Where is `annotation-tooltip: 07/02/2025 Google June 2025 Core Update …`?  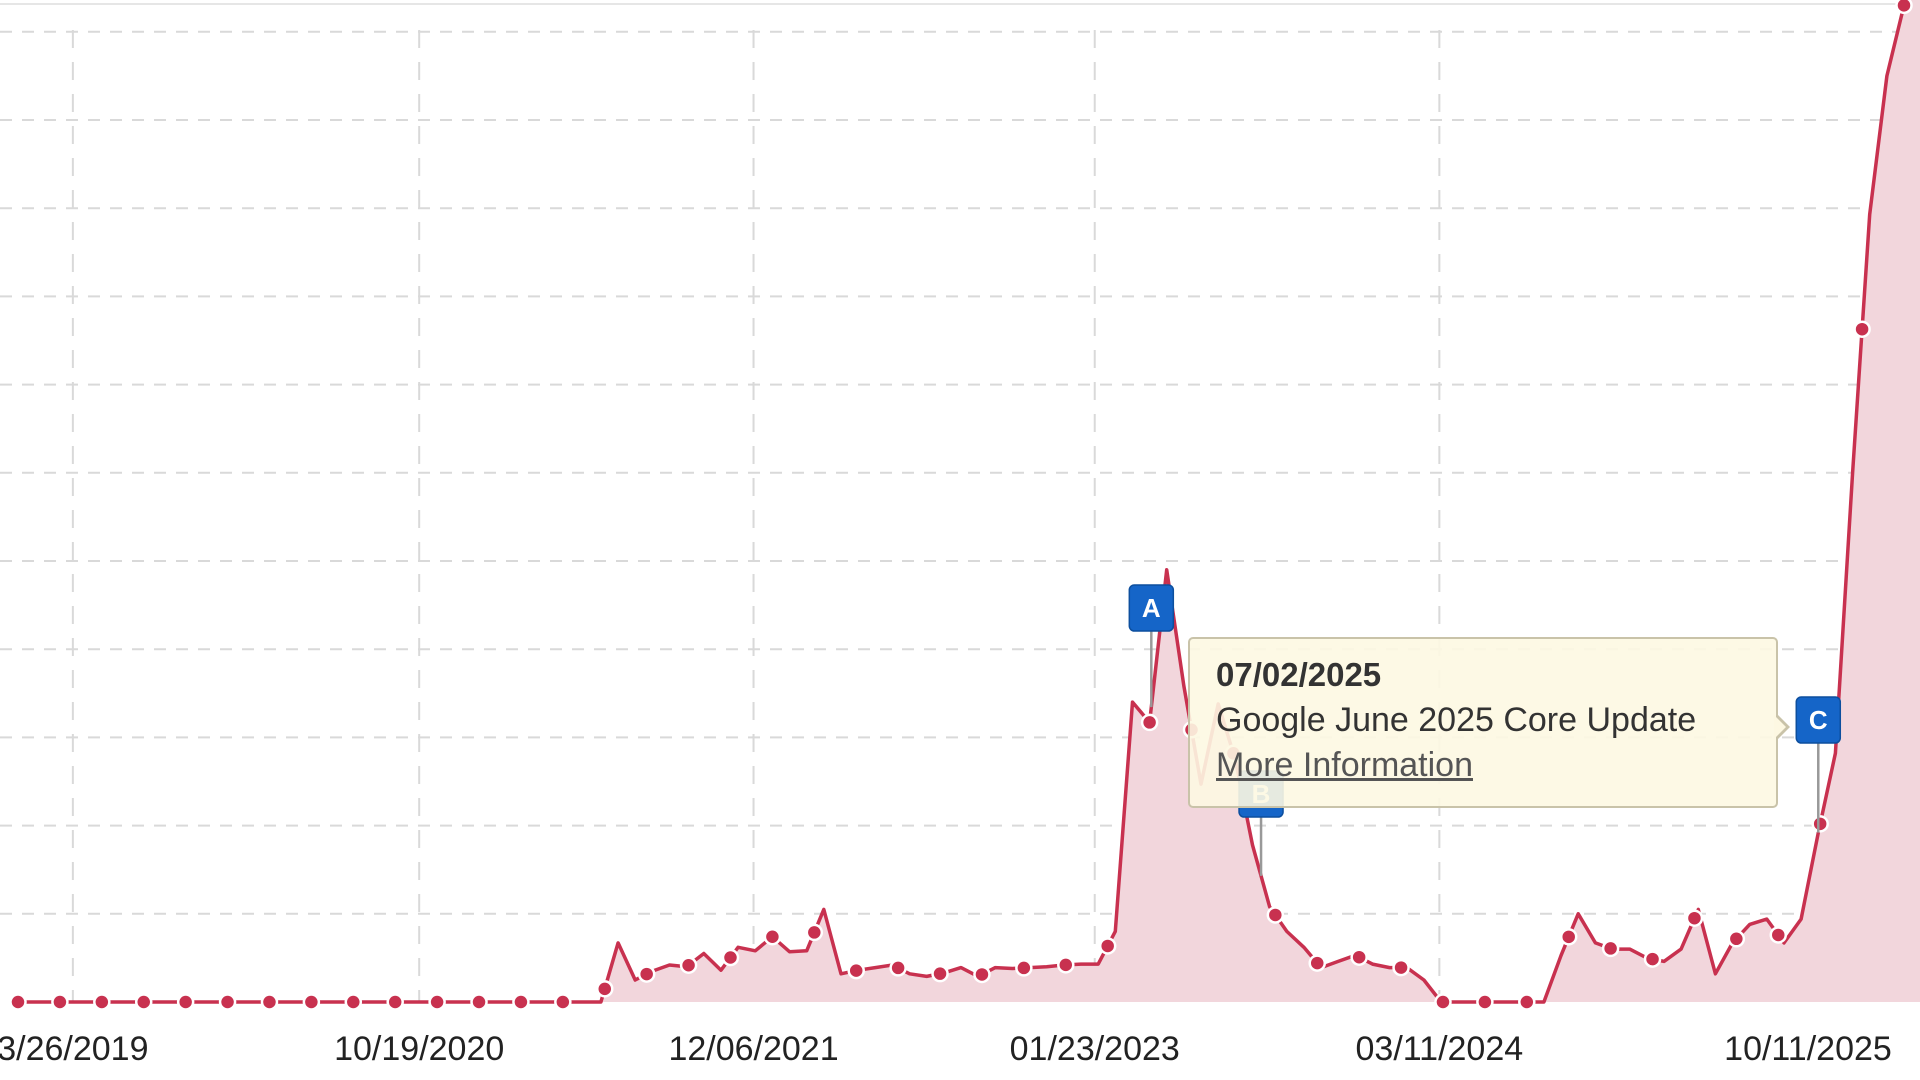 annotation-tooltip: 07/02/2025 Google June 2025 Core Update … is located at coordinates (1489, 722).